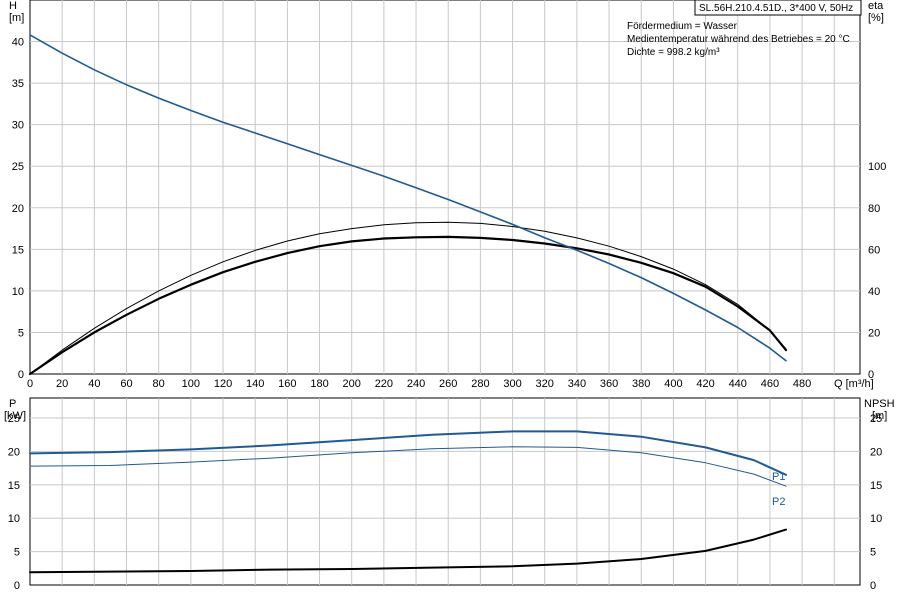 Image resolution: width=900 pixels, height=600 pixels. I want to click on eta-axis-unit: [%], so click(876, 18).